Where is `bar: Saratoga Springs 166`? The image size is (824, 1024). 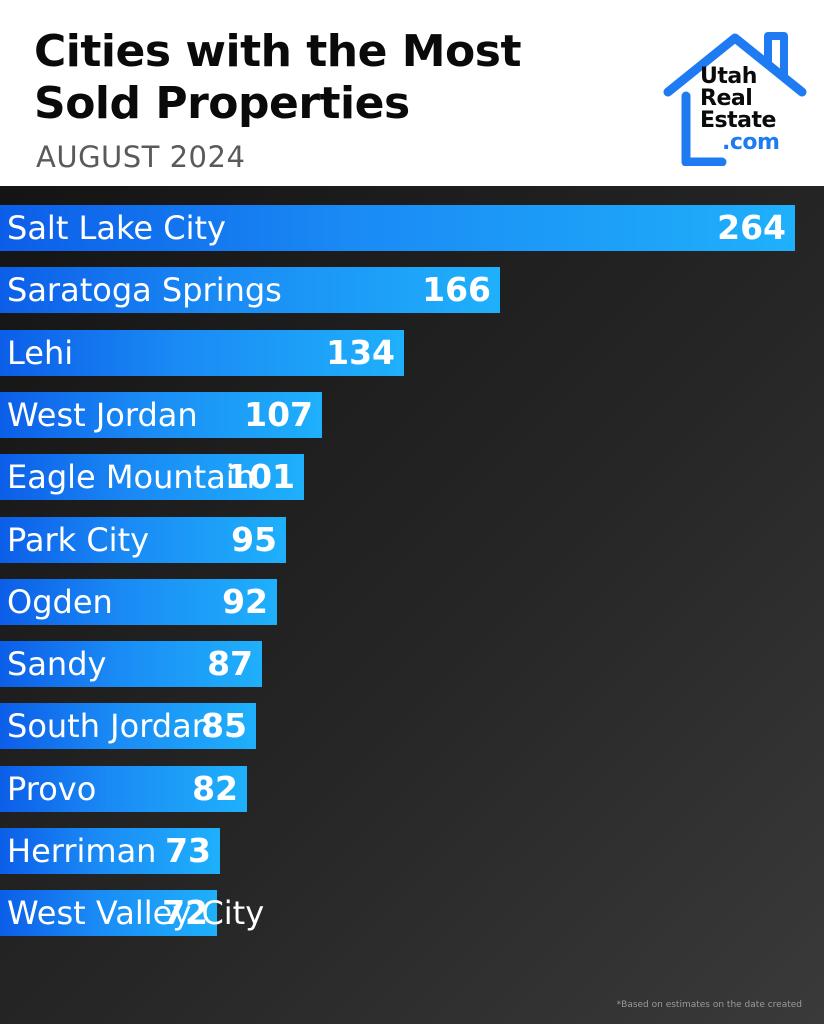
bar: Saratoga Springs 166 is located at coordinates (250, 290).